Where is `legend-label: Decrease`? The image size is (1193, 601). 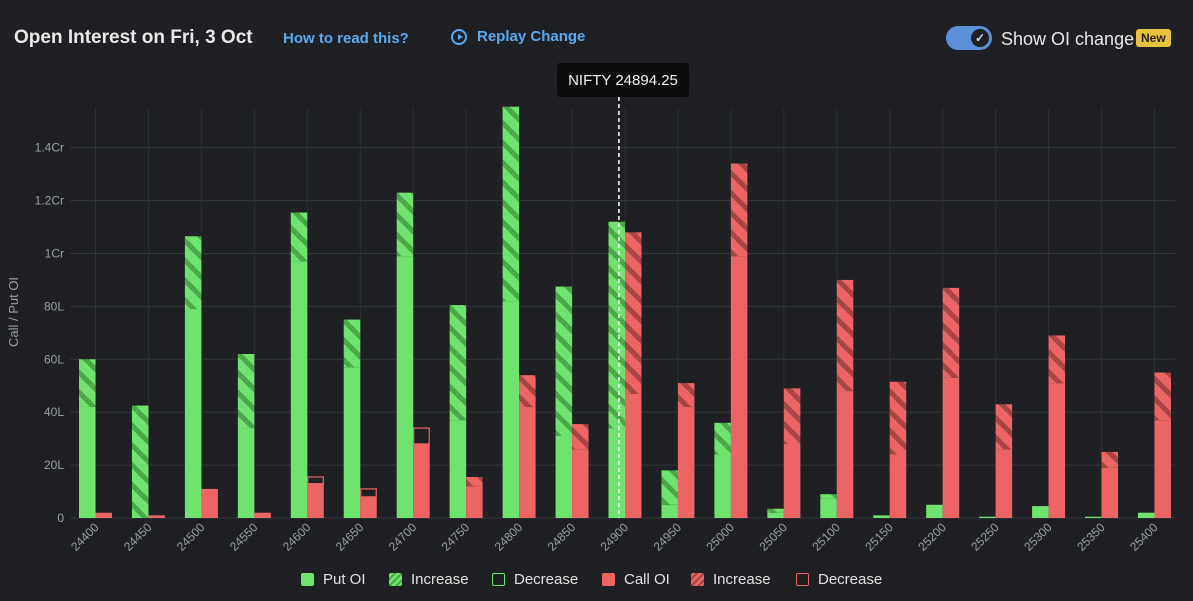 legend-label: Decrease is located at coordinates (850, 579).